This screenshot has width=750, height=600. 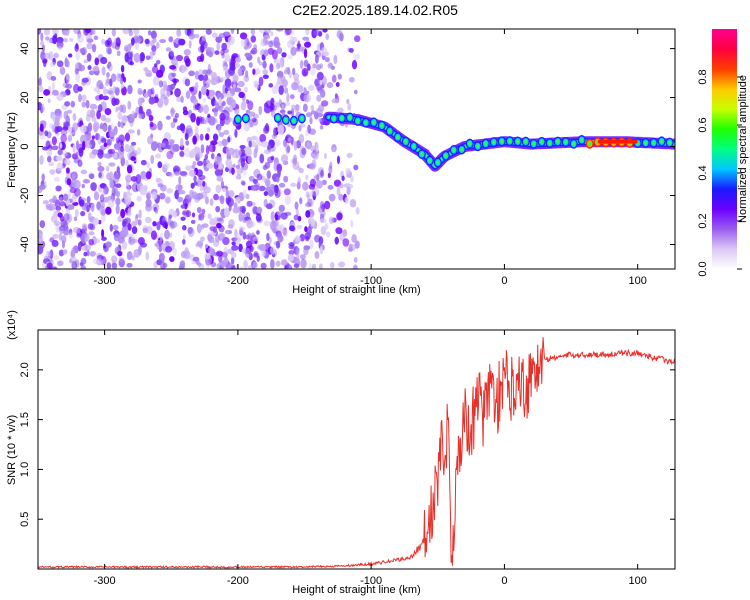 I want to click on colorbar-tick-label: 0.4, so click(x=703, y=172).